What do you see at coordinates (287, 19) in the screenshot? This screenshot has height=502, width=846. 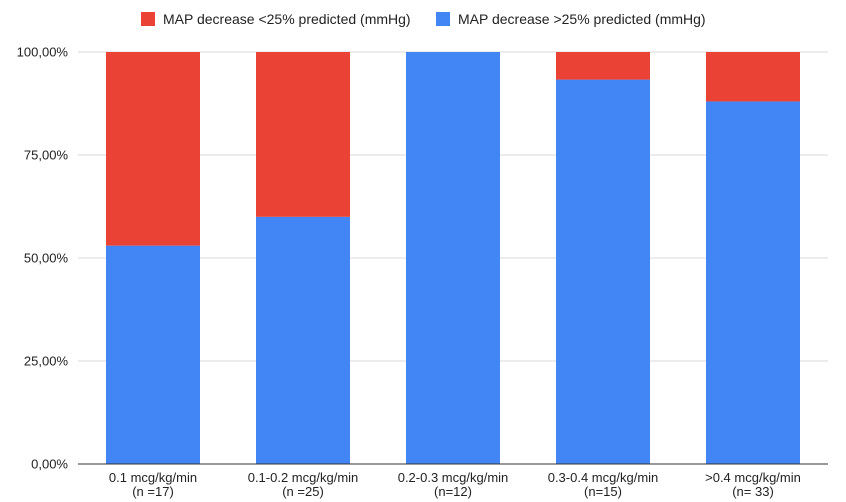 I see `legend-label: MAP decrease <25% predicted (mmHg)` at bounding box center [287, 19].